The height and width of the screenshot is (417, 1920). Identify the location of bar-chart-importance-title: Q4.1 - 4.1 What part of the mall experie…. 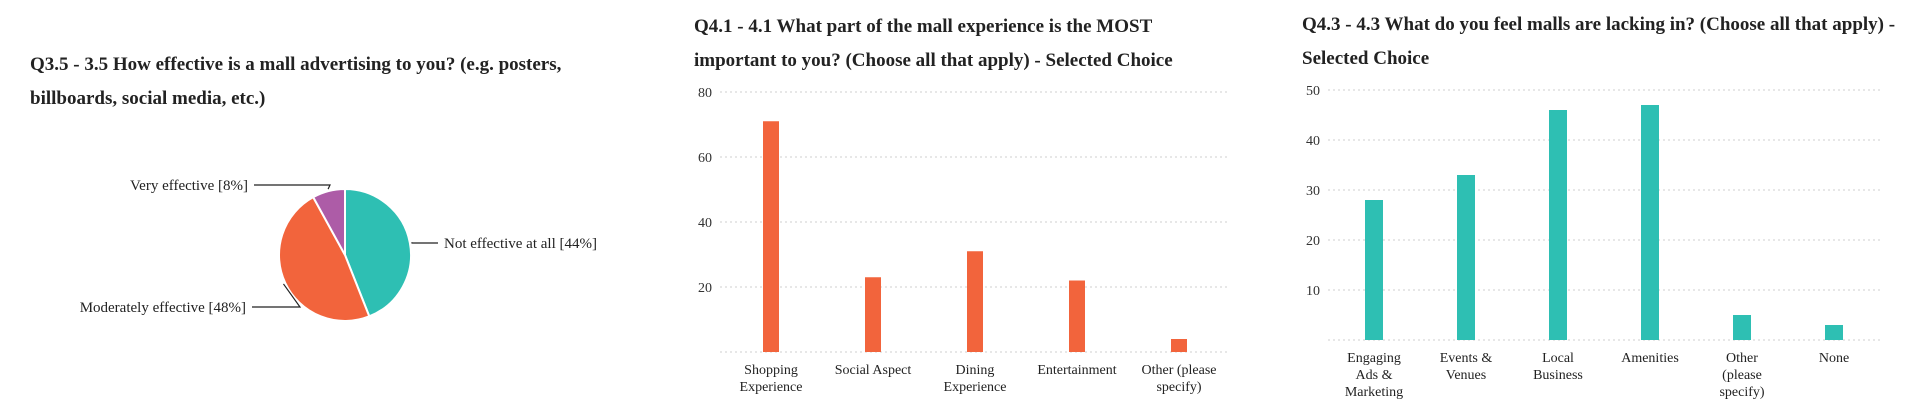
(933, 43).